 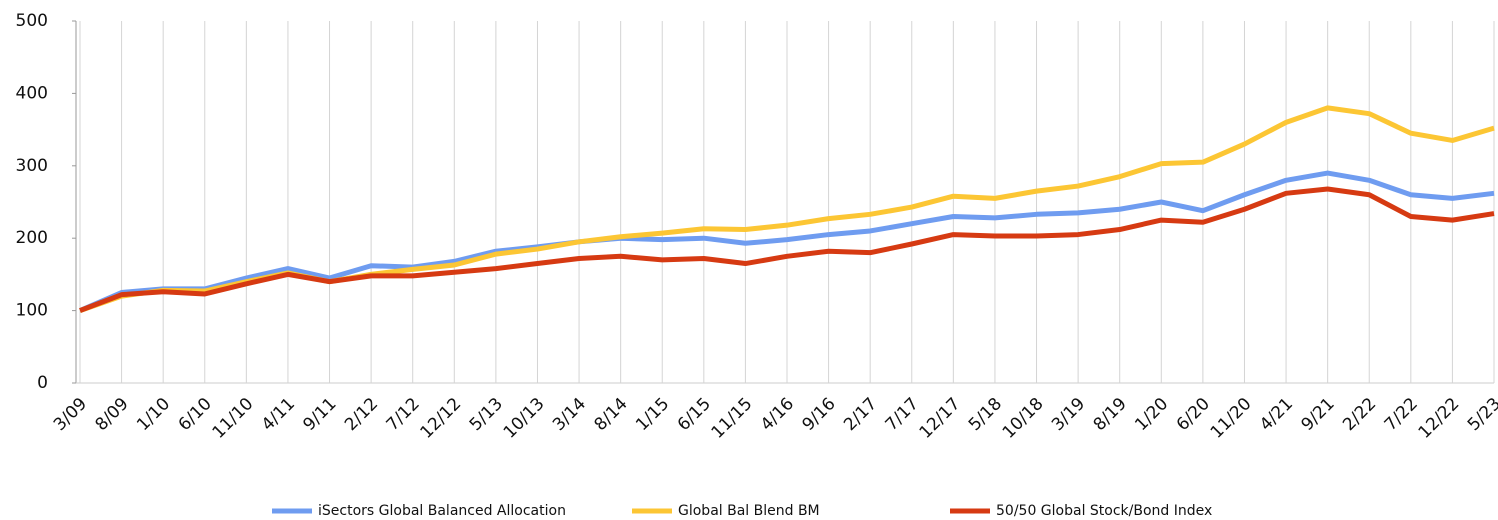 What do you see at coordinates (1023, 418) in the screenshot?
I see `x-tick-label: 10/18` at bounding box center [1023, 418].